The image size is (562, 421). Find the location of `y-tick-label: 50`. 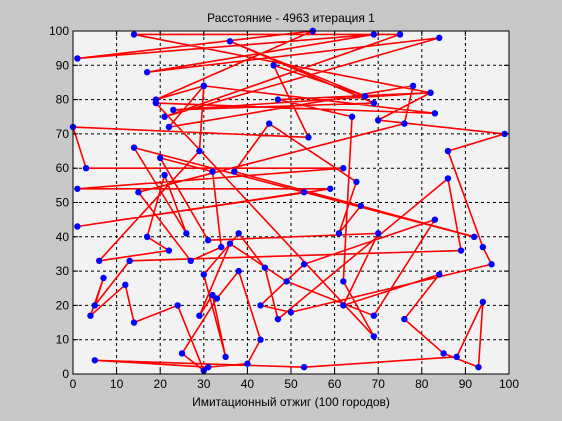

y-tick-label: 50 is located at coordinates (63, 203).